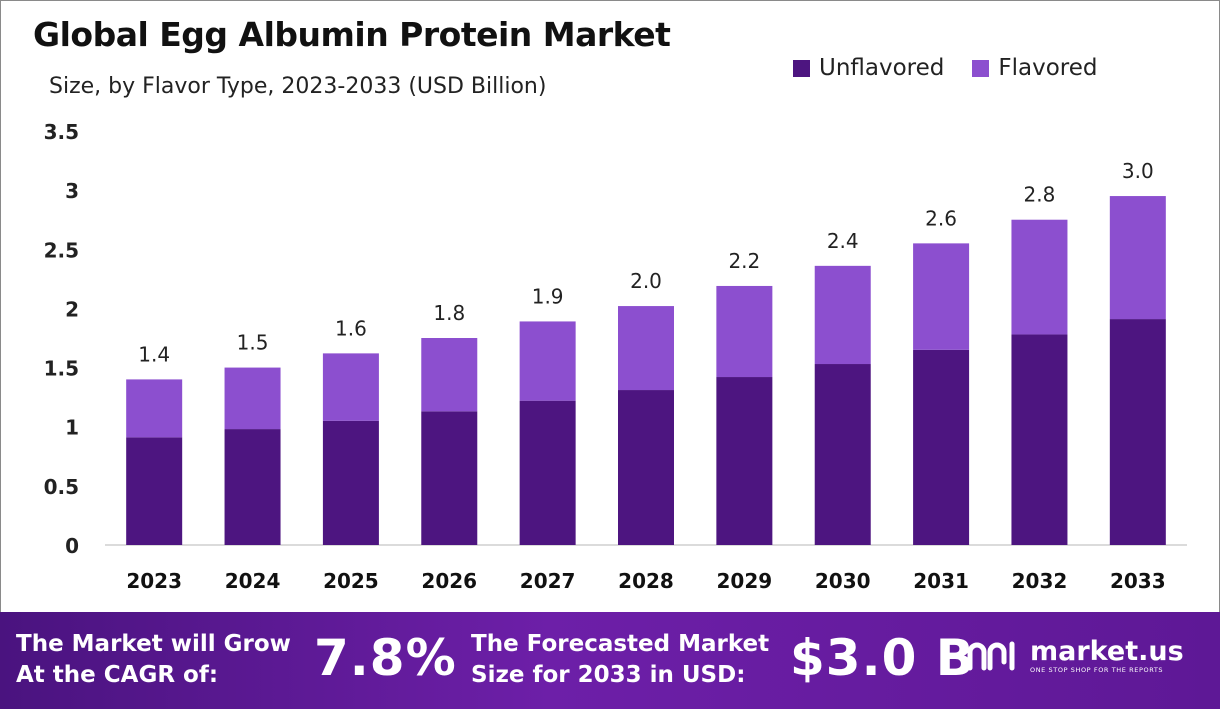 This screenshot has width=1220, height=709. I want to click on forecast-label-line1: The Forecasted Market, so click(620, 644).